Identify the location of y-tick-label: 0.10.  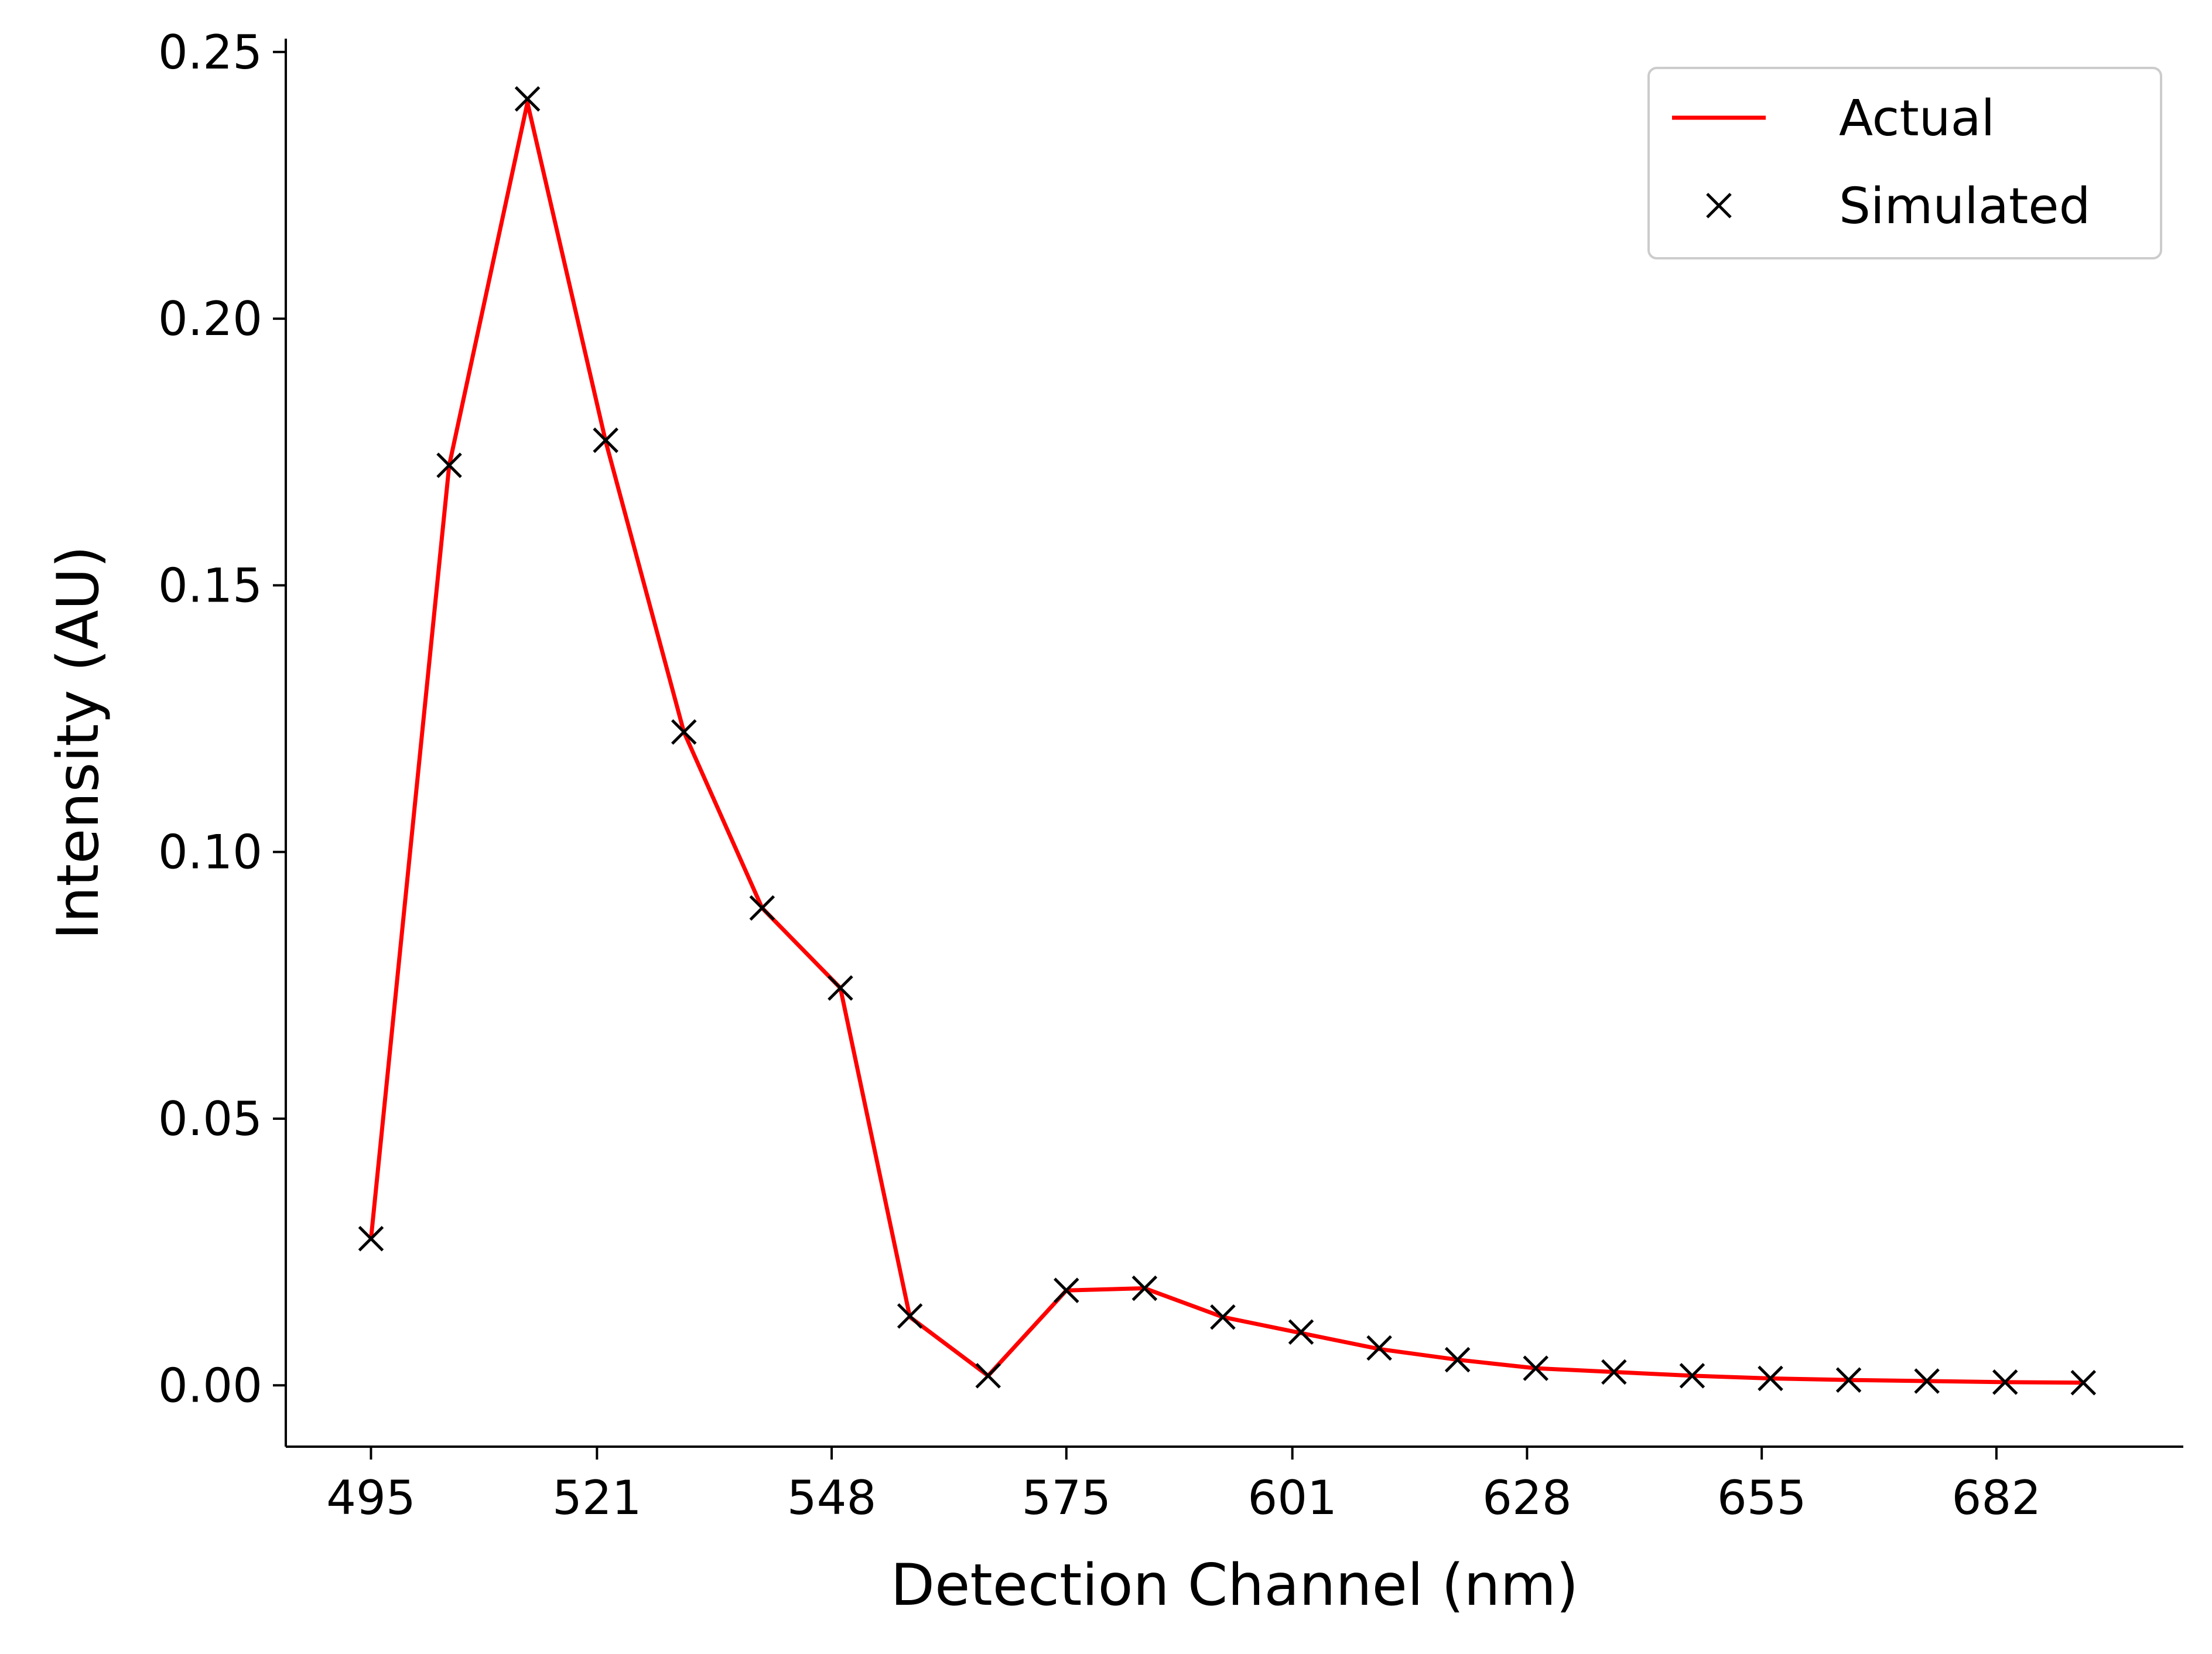
(210, 852).